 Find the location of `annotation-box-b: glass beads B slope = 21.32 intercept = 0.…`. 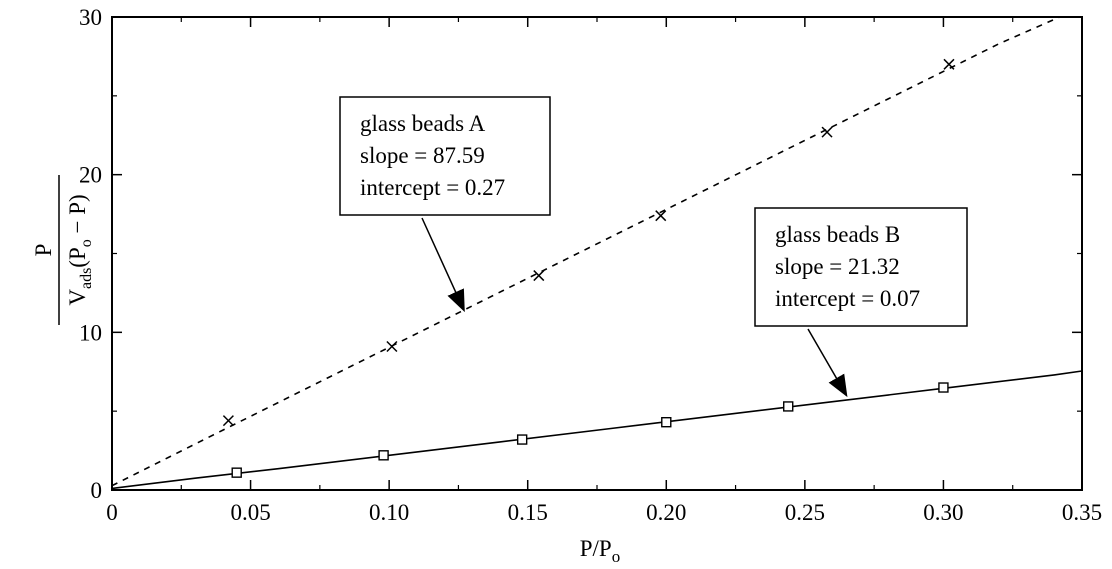

annotation-box-b: glass beads B slope = 21.32 intercept = 0.… is located at coordinates (861, 302).